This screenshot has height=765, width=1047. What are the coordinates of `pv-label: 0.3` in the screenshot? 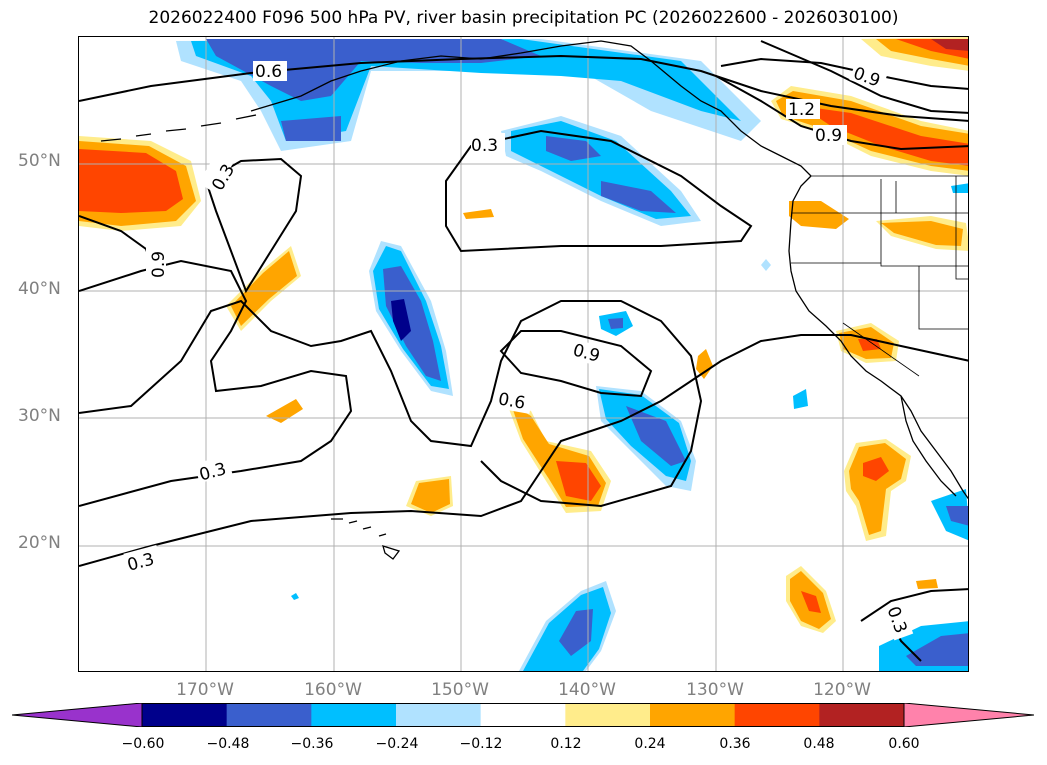 It's located at (484, 146).